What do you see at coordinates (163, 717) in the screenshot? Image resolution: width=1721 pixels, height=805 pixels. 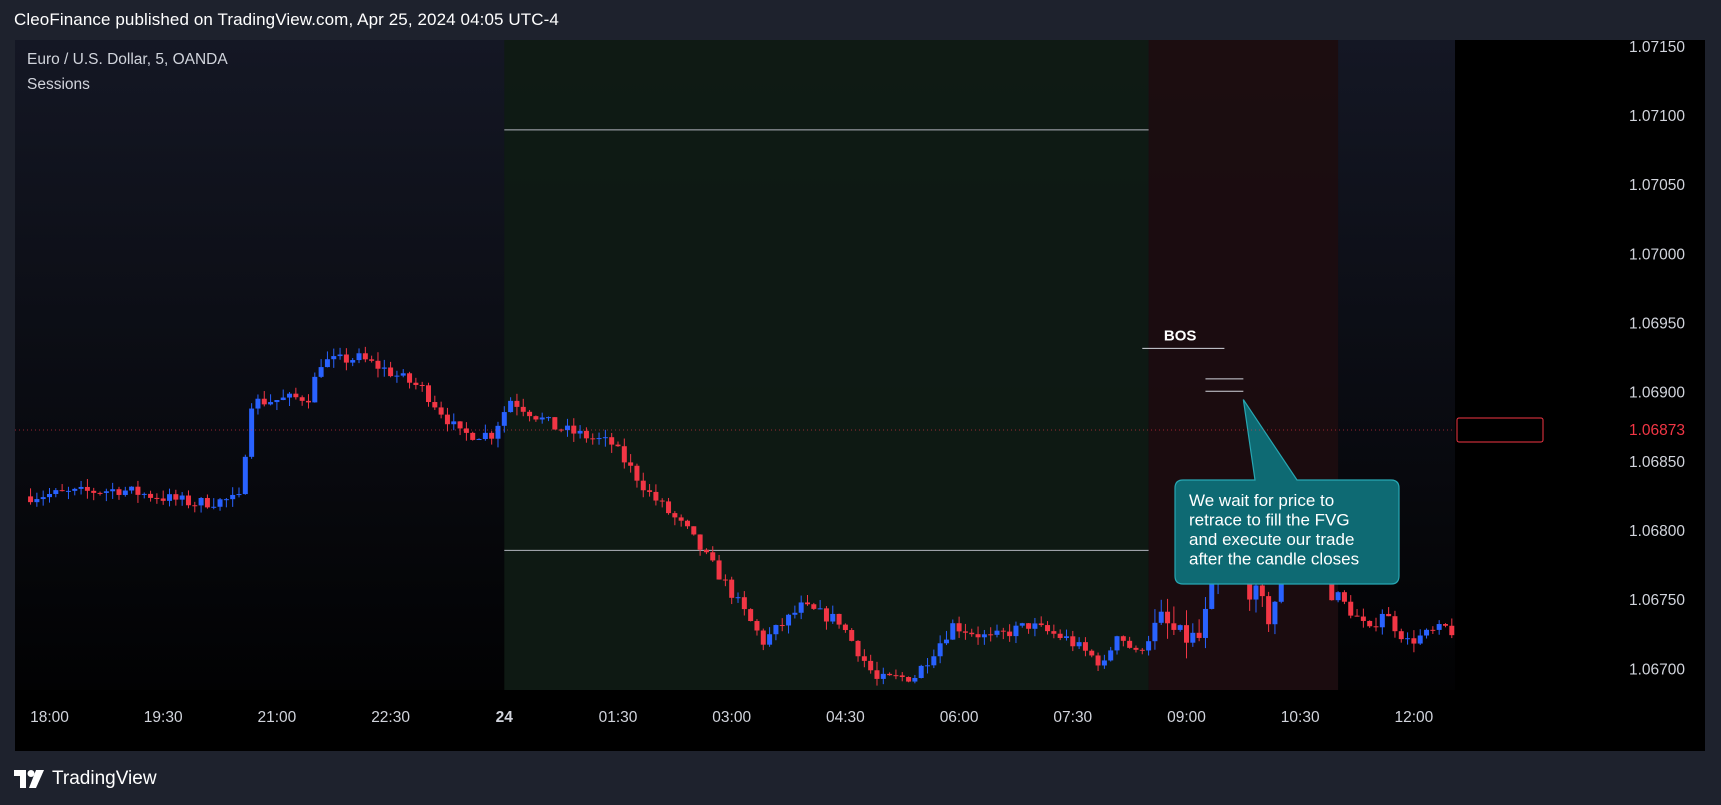 I see `x-tick-label: 19:30` at bounding box center [163, 717].